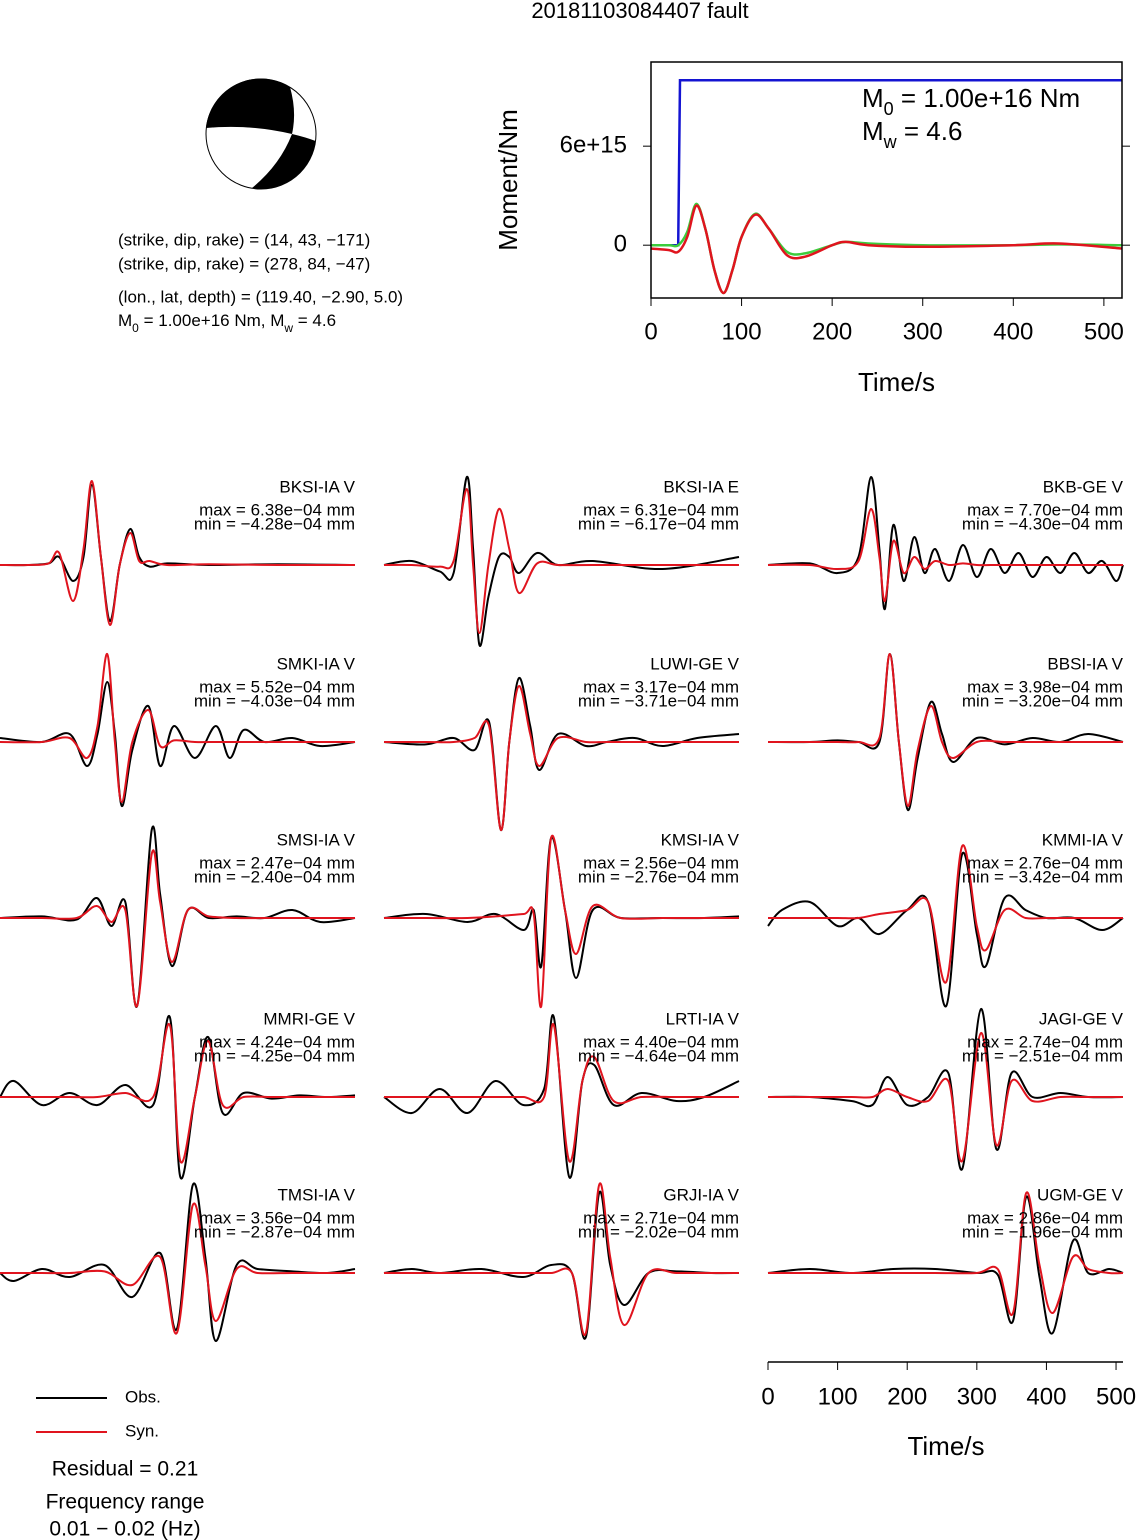  Describe the element at coordinates (977, 1396) in the screenshot. I see `x-tick-label: 300` at that location.